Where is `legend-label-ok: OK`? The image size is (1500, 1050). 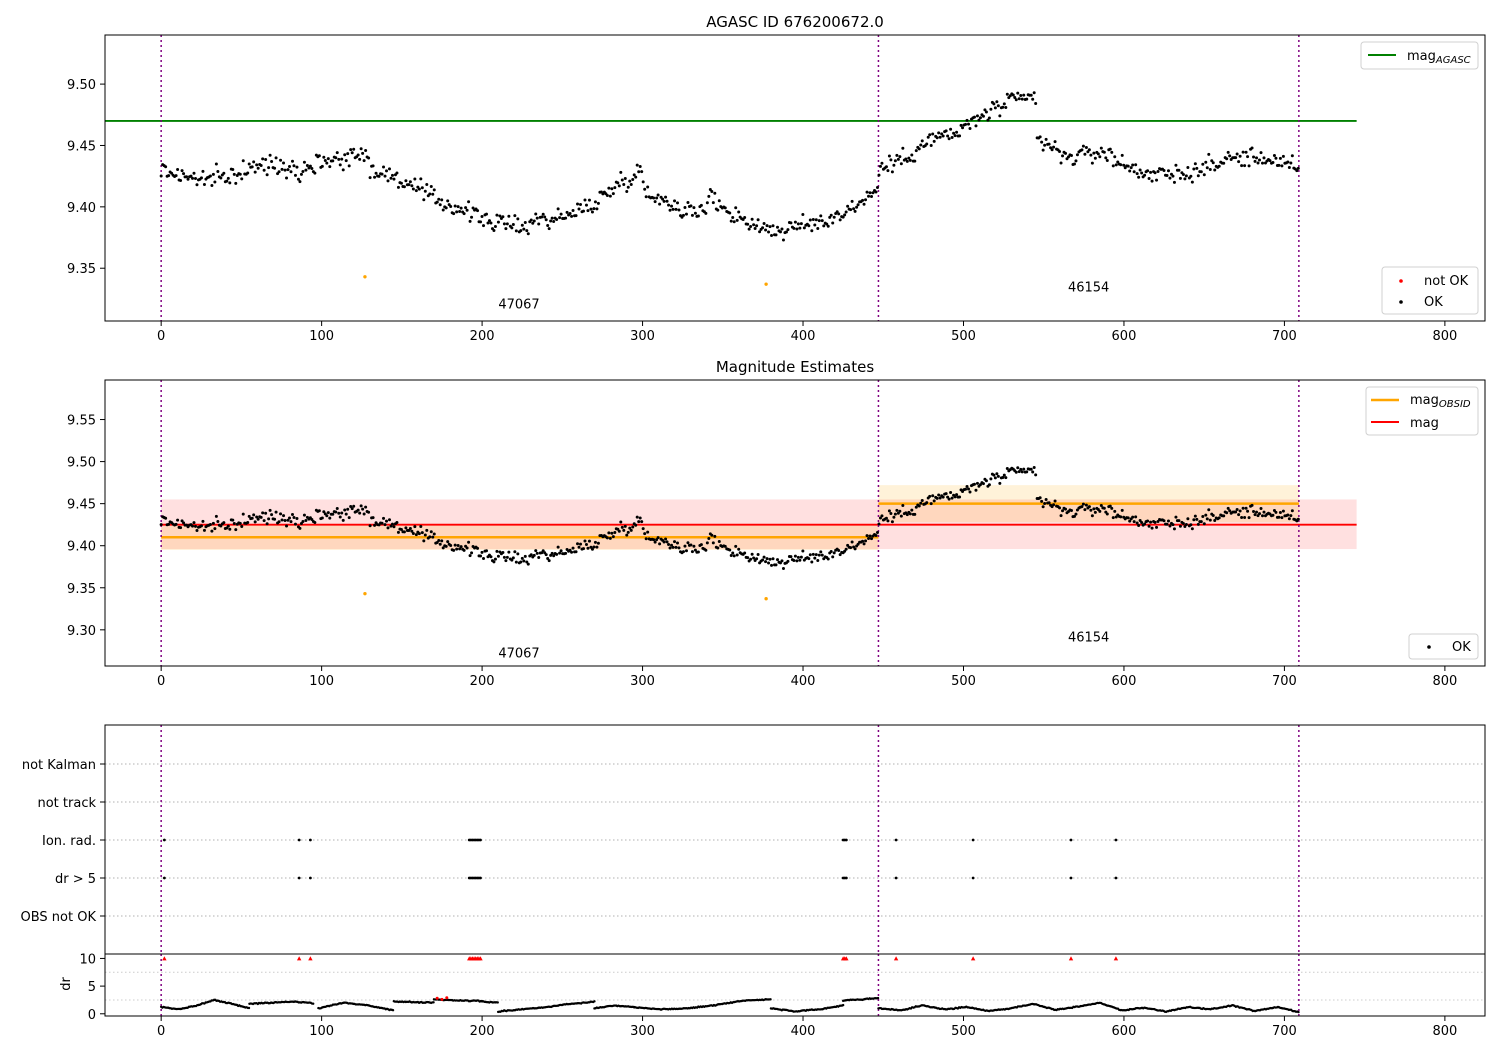 legend-label-ok: OK is located at coordinates (1461, 647).